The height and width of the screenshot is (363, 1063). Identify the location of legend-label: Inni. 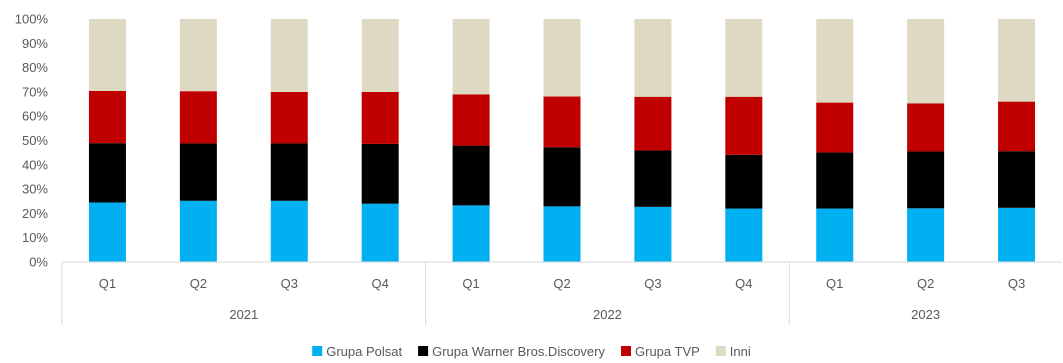
(740, 351).